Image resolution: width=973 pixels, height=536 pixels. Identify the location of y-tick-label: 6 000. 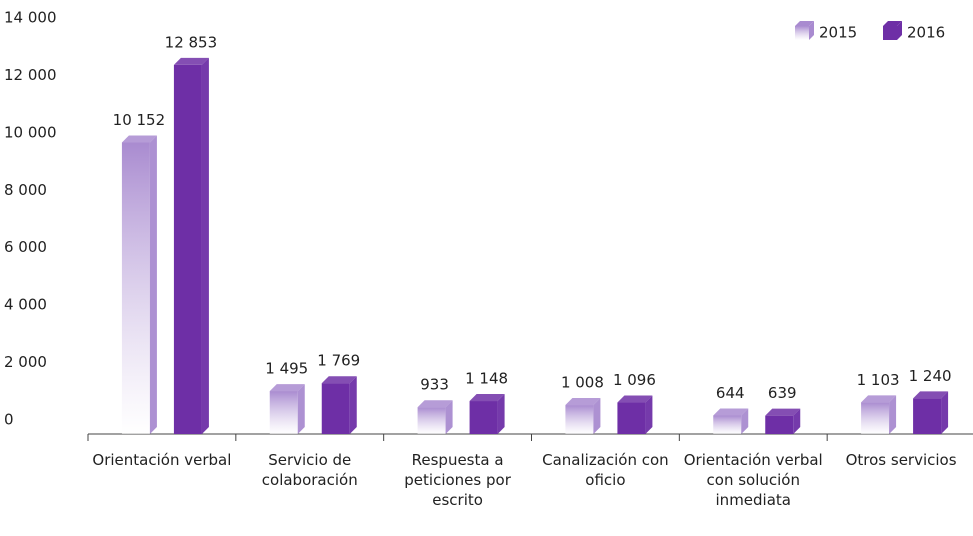
(25, 247).